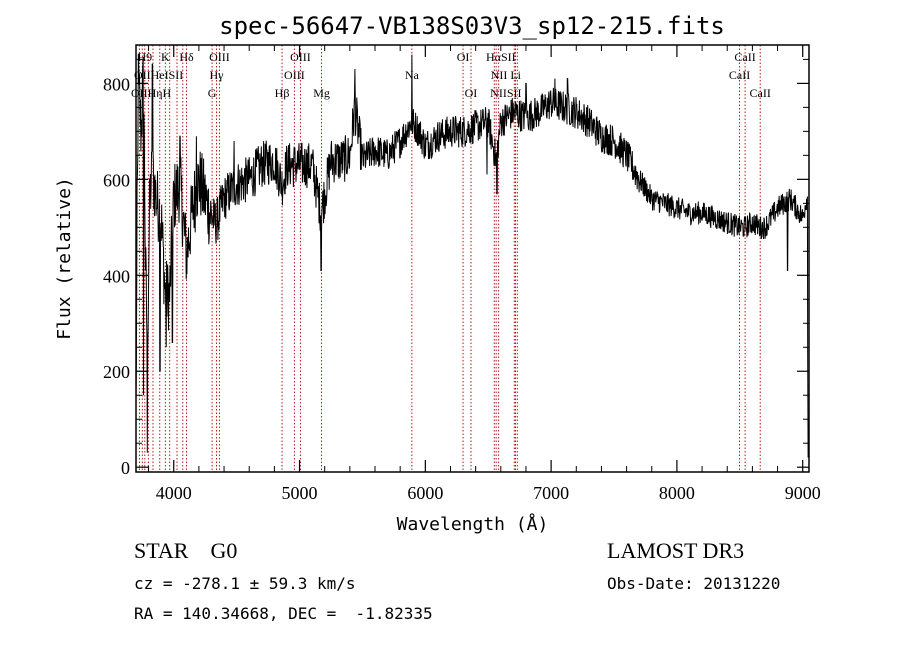 The width and height of the screenshot is (900, 649). What do you see at coordinates (116, 276) in the screenshot?
I see `y-tick-label: 400` at bounding box center [116, 276].